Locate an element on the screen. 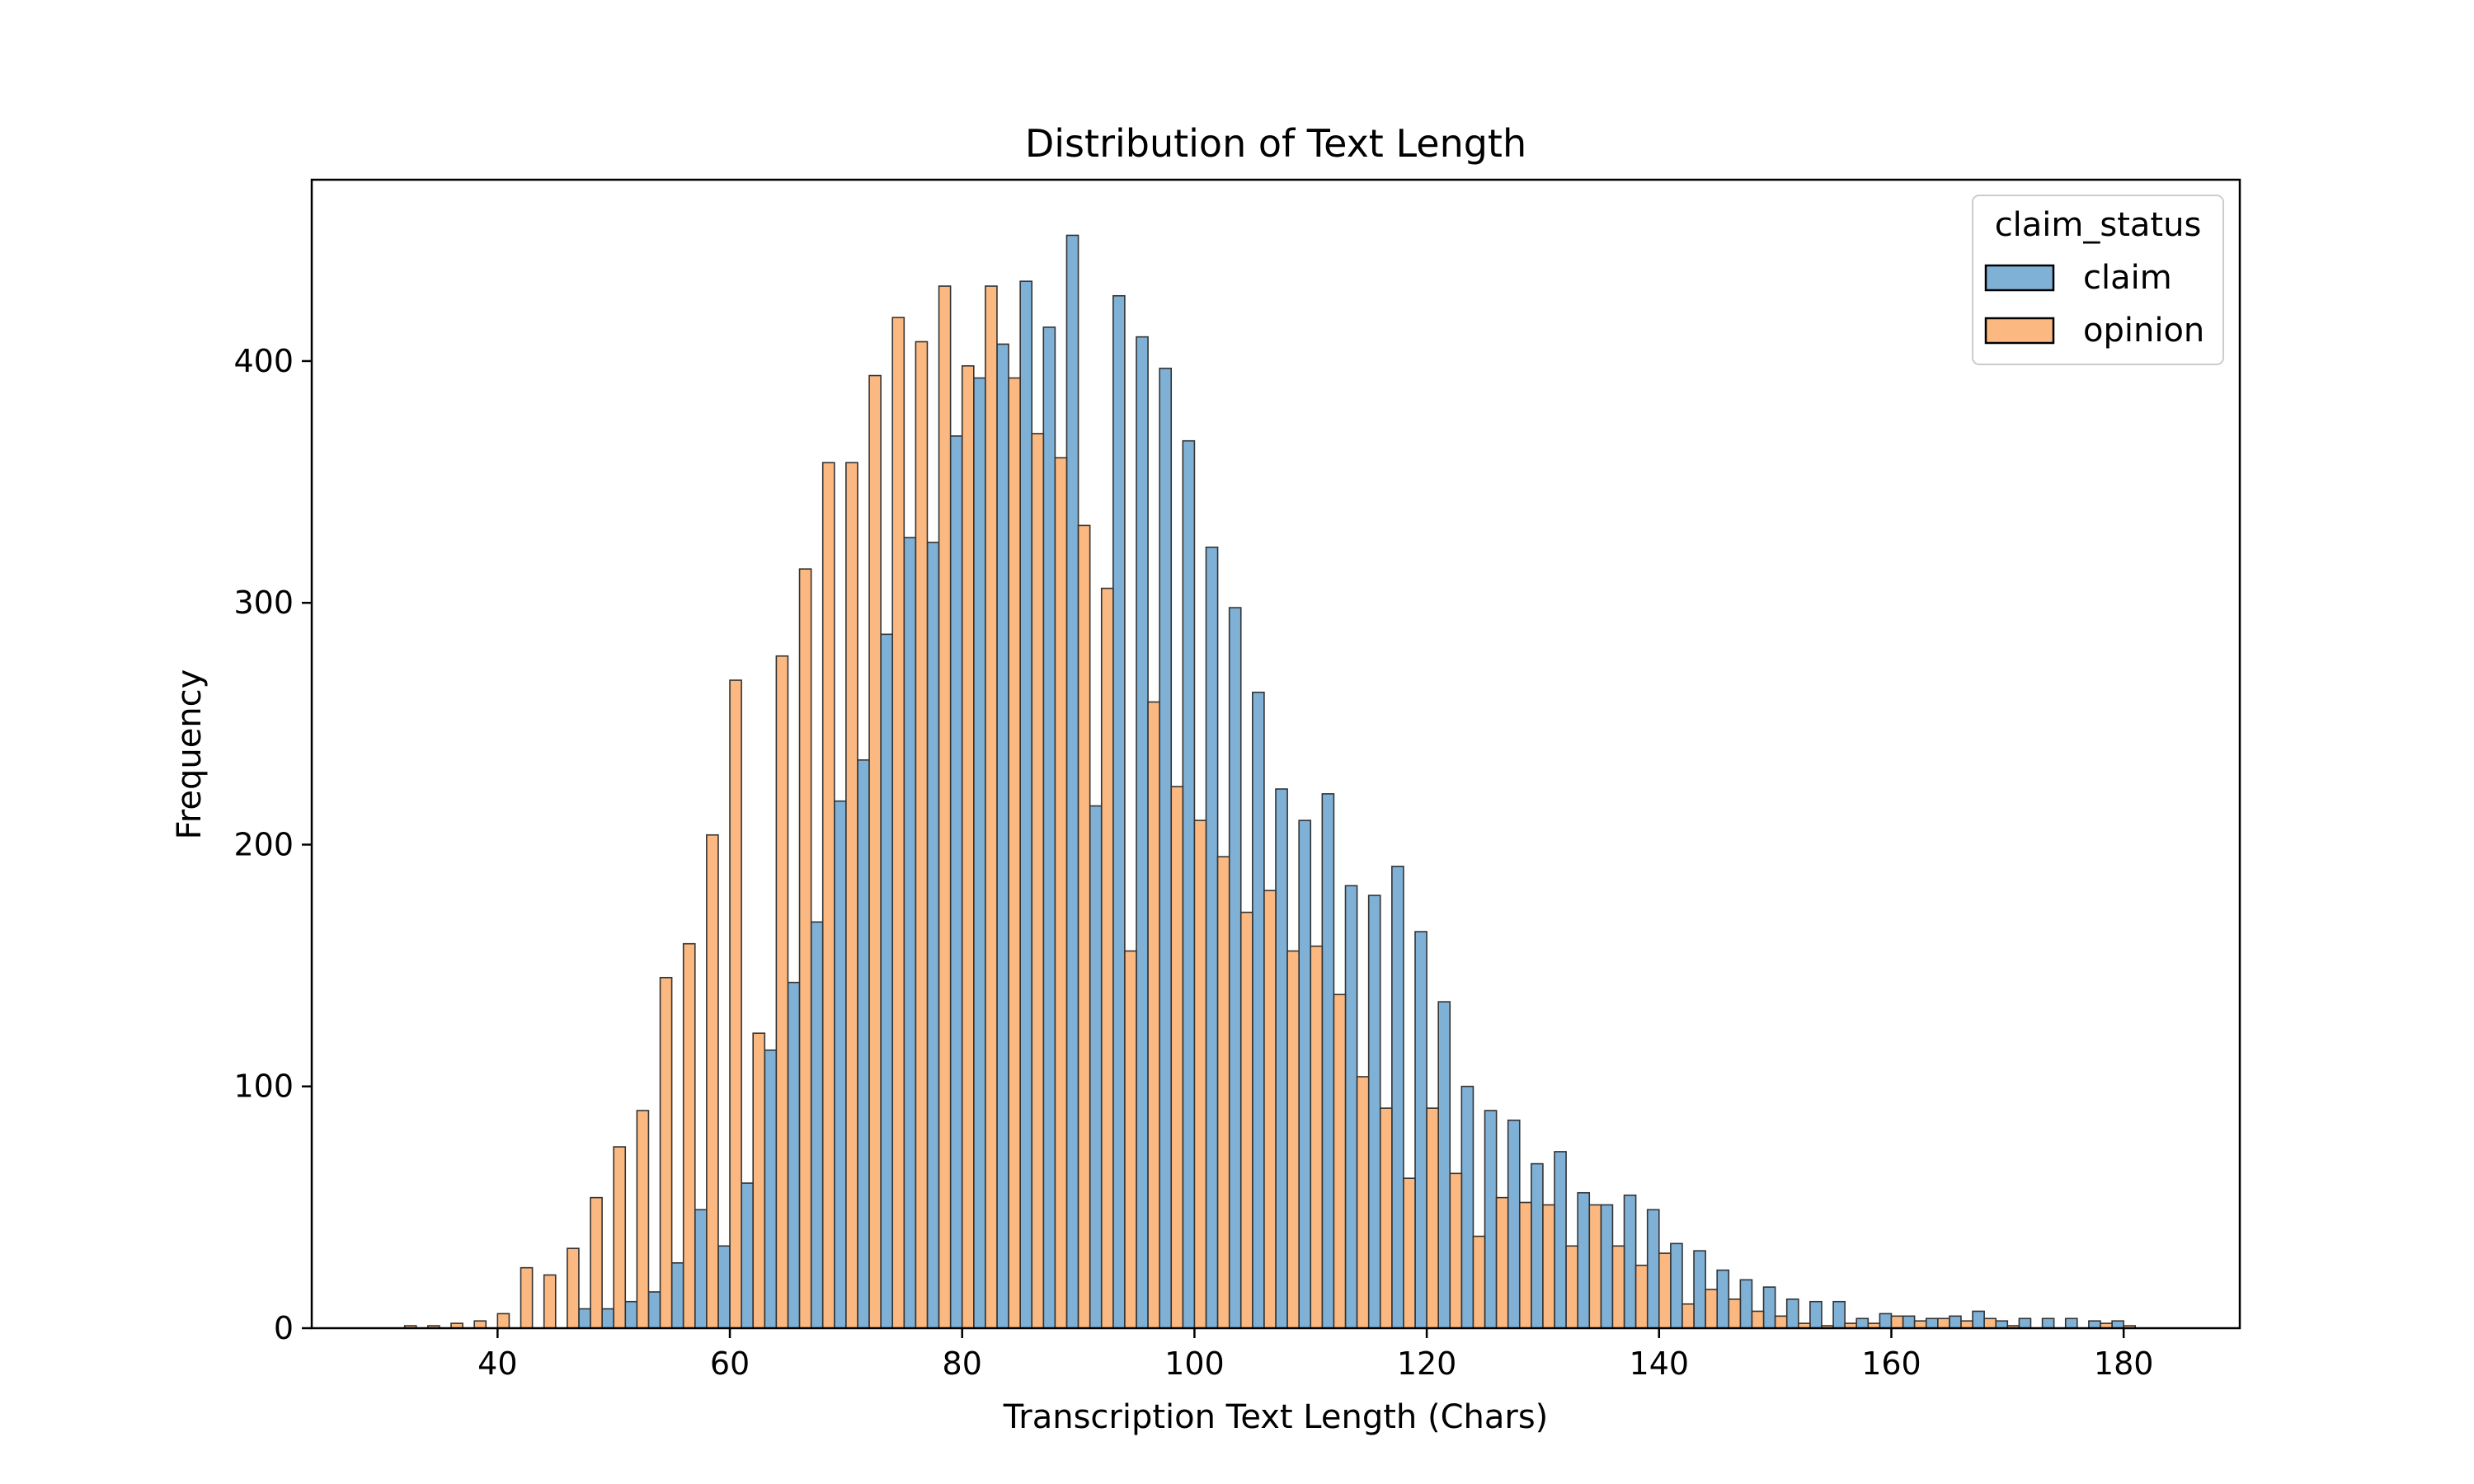 This screenshot has height=1484, width=2474. x-axis-label: Transcription Text Length (Chars) is located at coordinates (1276, 1417).